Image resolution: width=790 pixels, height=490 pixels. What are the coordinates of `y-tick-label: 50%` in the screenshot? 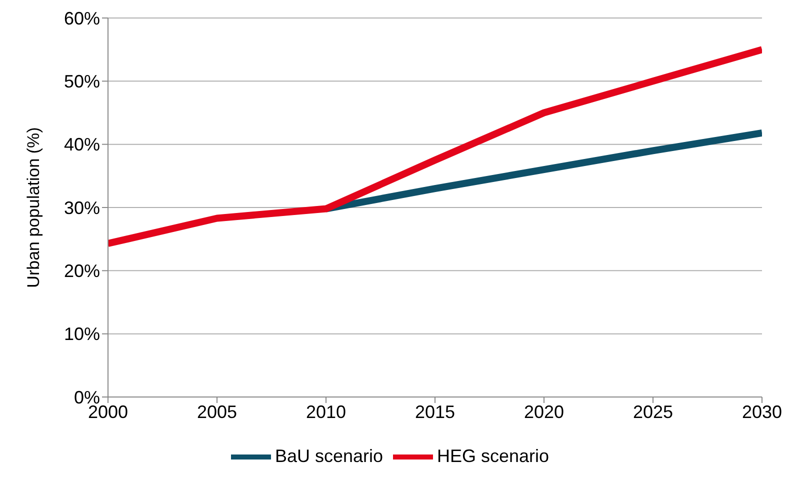 It's located at (82, 82).